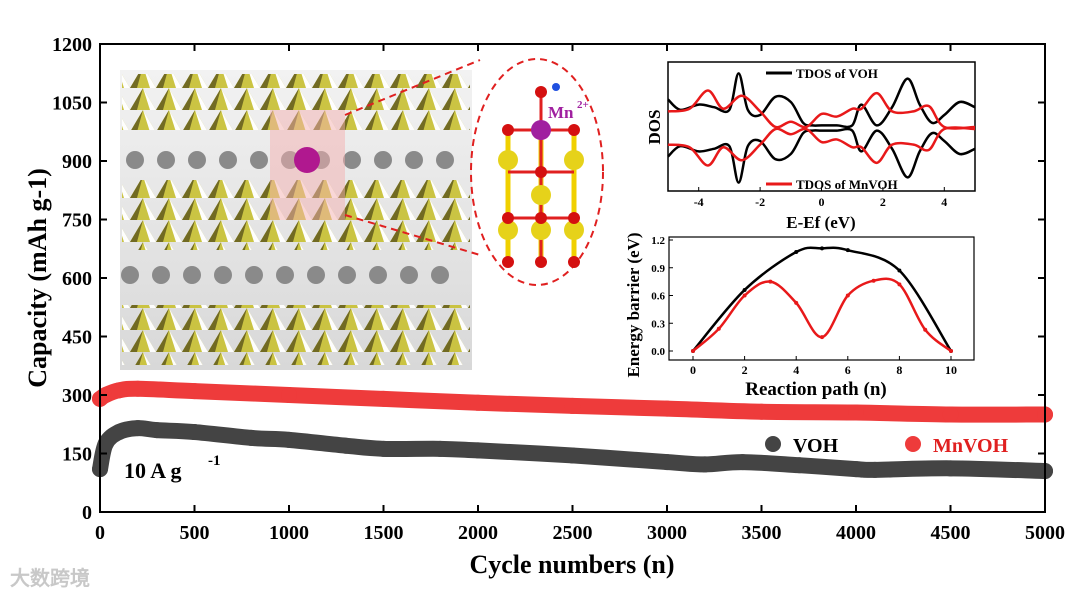 The image size is (1080, 596). Describe the element at coordinates (654, 127) in the screenshot. I see `dos-y-axis-label: DOS` at that location.